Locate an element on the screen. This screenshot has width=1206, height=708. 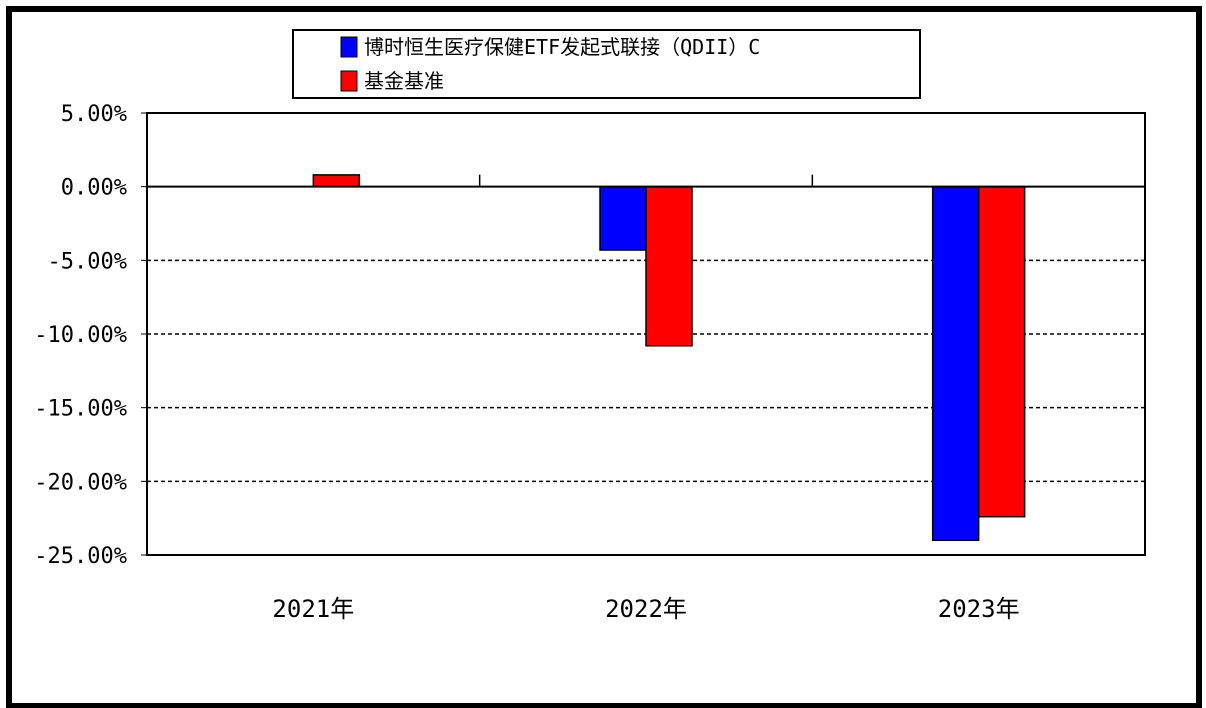
y-tick-label: 5.00% is located at coordinates (94, 114).